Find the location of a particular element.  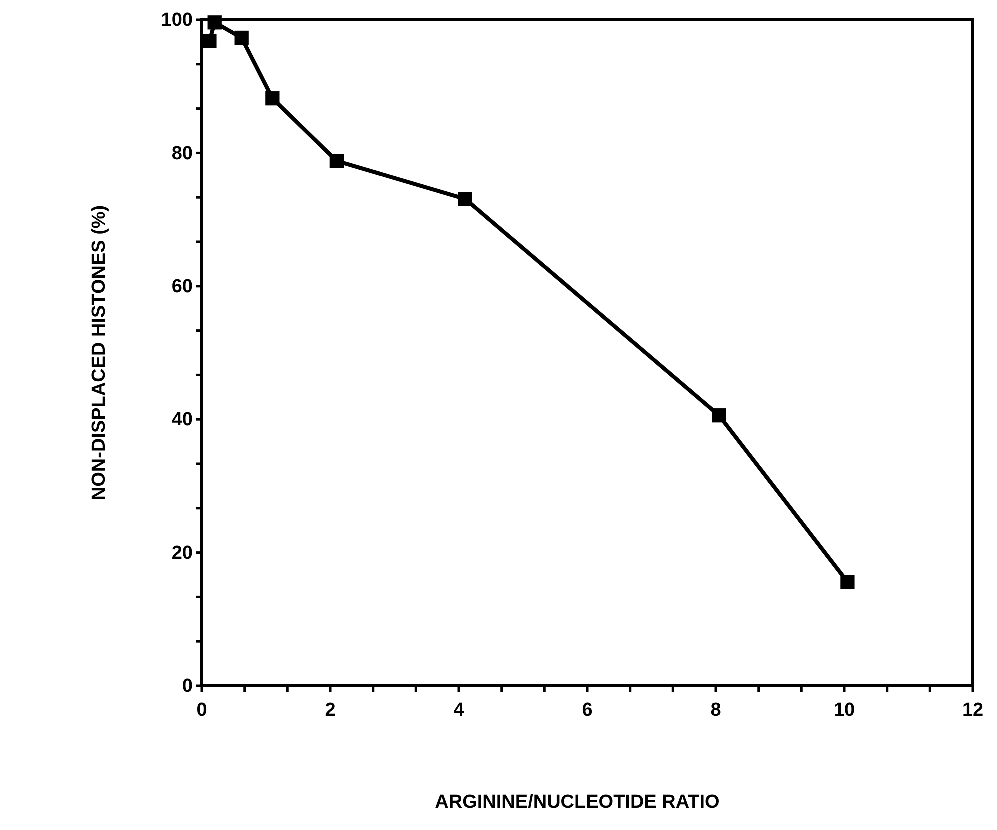

y-tick-label: 0 is located at coordinates (187, 687).